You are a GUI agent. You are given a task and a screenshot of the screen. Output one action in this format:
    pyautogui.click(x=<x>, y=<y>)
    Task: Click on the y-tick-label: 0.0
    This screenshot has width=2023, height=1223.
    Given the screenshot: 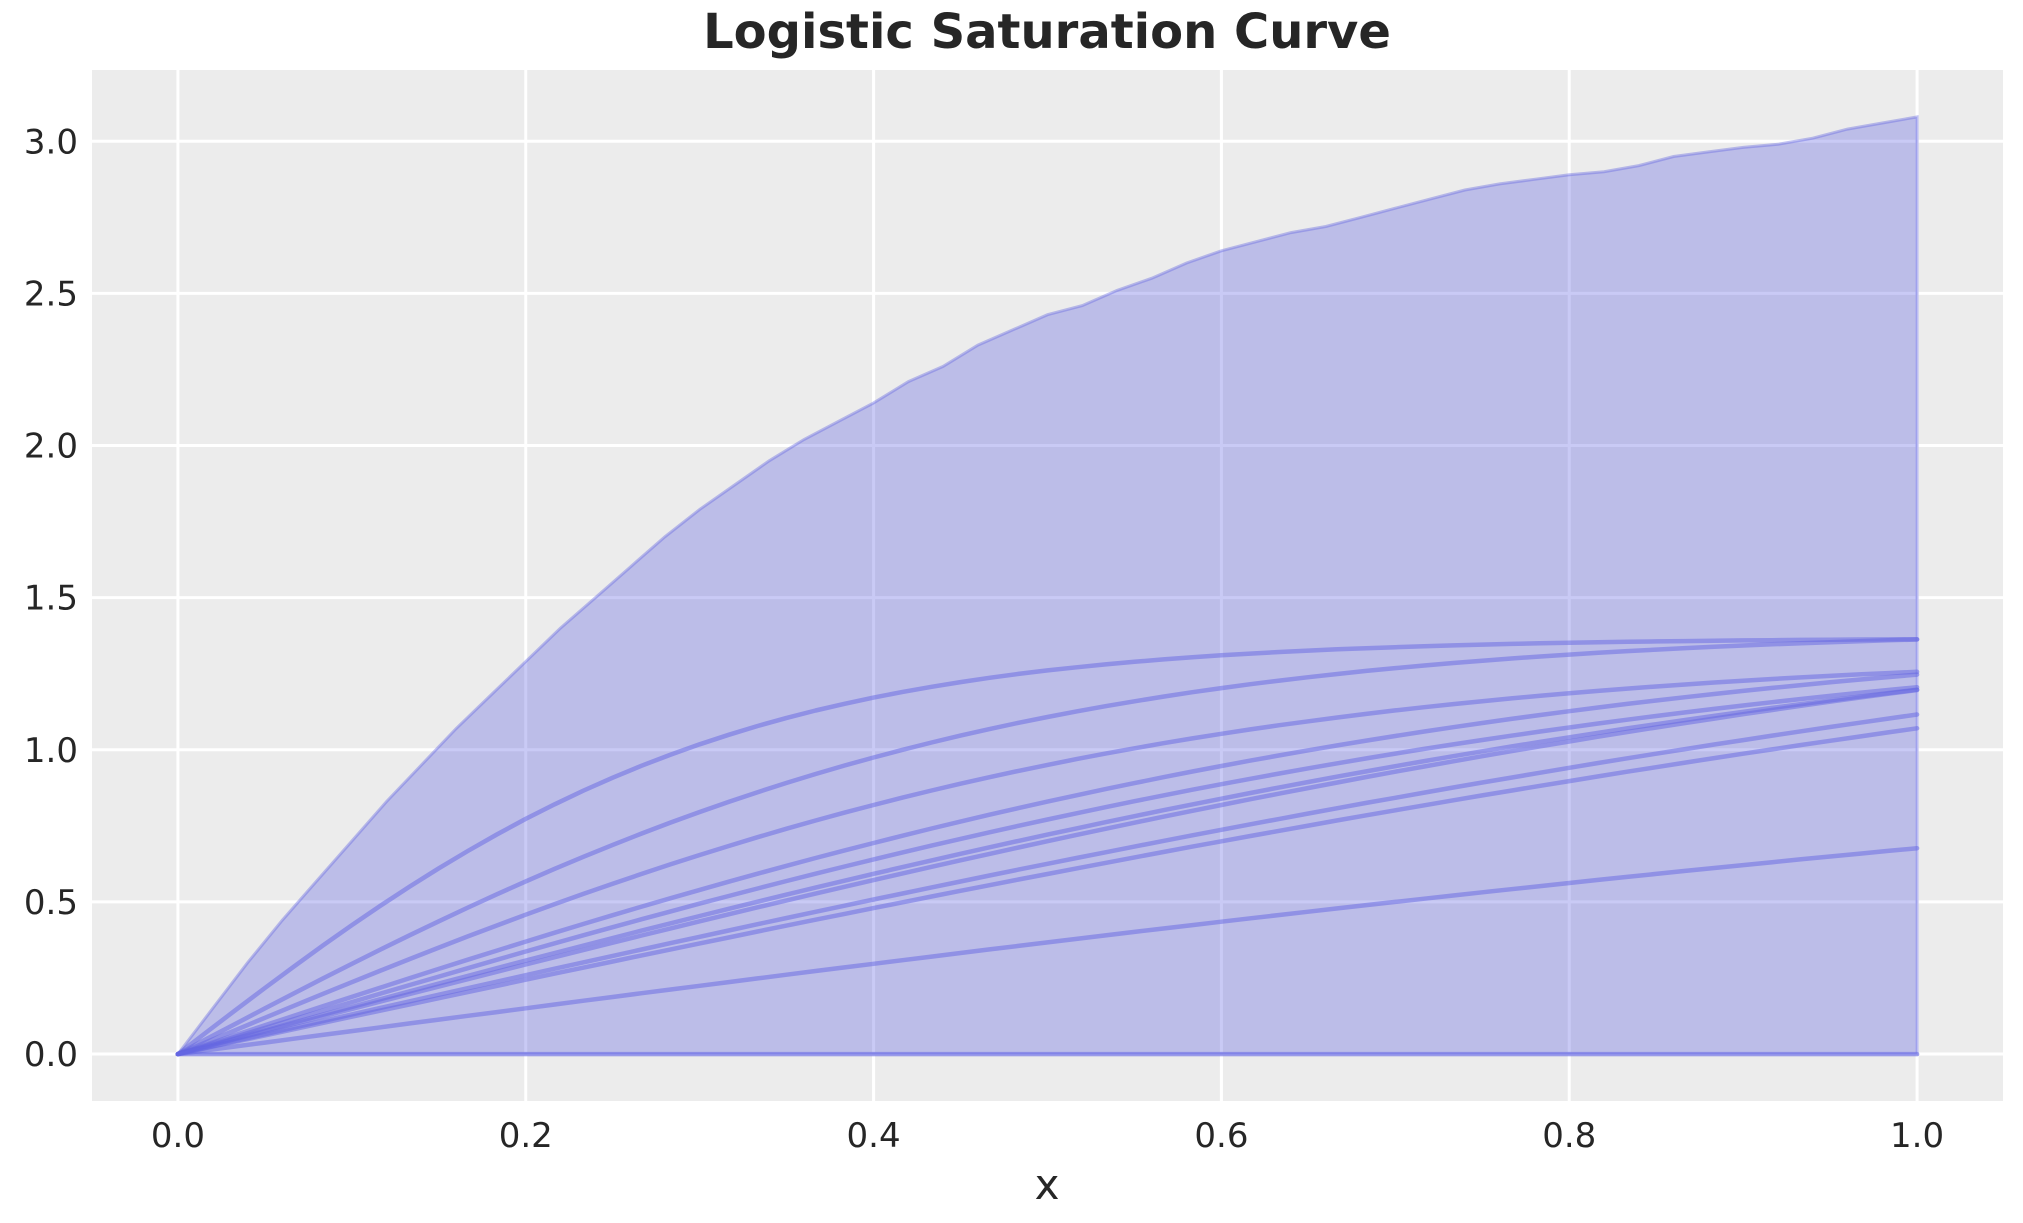 What is the action you would take?
    pyautogui.click(x=51, y=1055)
    